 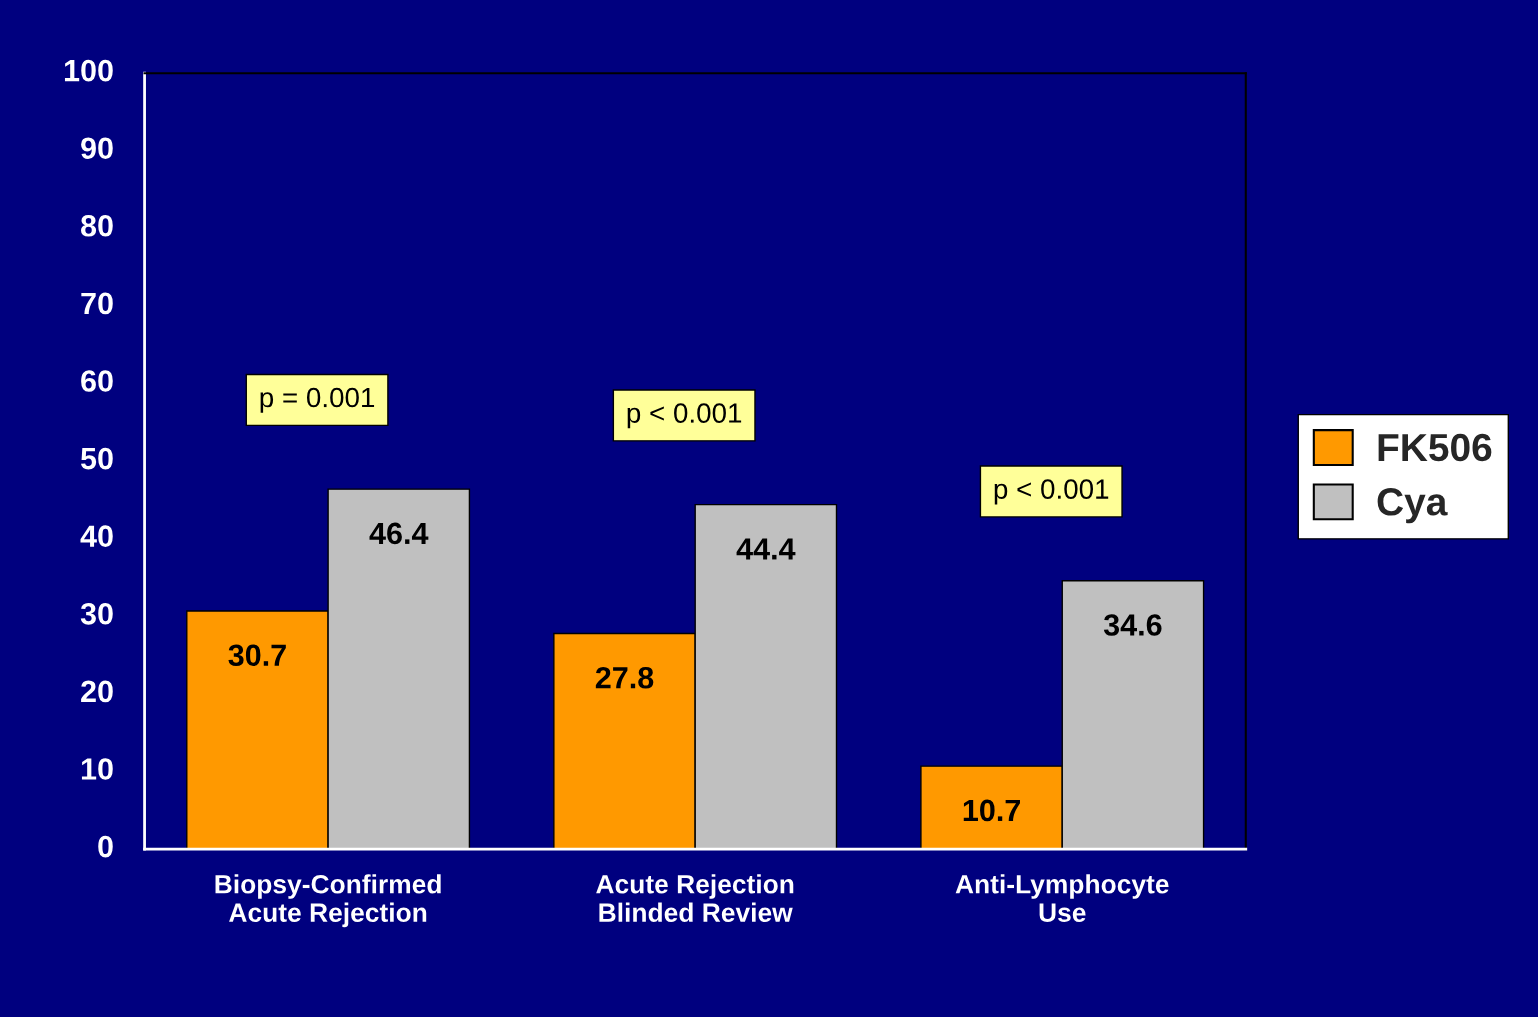 What do you see at coordinates (105, 846) in the screenshot?
I see `y-tick-label: 0` at bounding box center [105, 846].